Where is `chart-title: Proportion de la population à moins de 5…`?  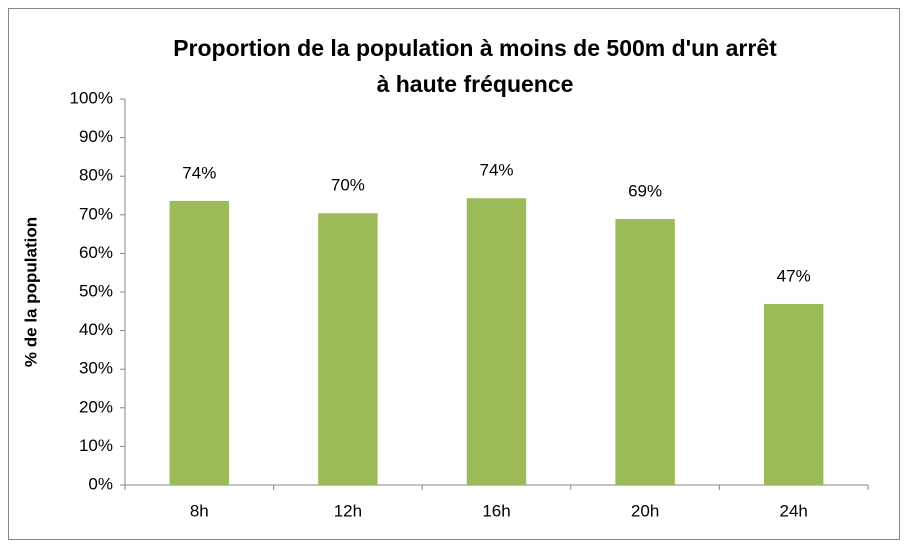 chart-title: Proportion de la population à moins de 5… is located at coordinates (475, 48).